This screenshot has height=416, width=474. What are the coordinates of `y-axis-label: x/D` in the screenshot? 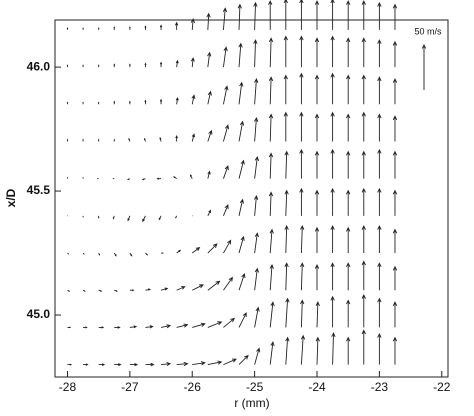 It's located at (11, 197).